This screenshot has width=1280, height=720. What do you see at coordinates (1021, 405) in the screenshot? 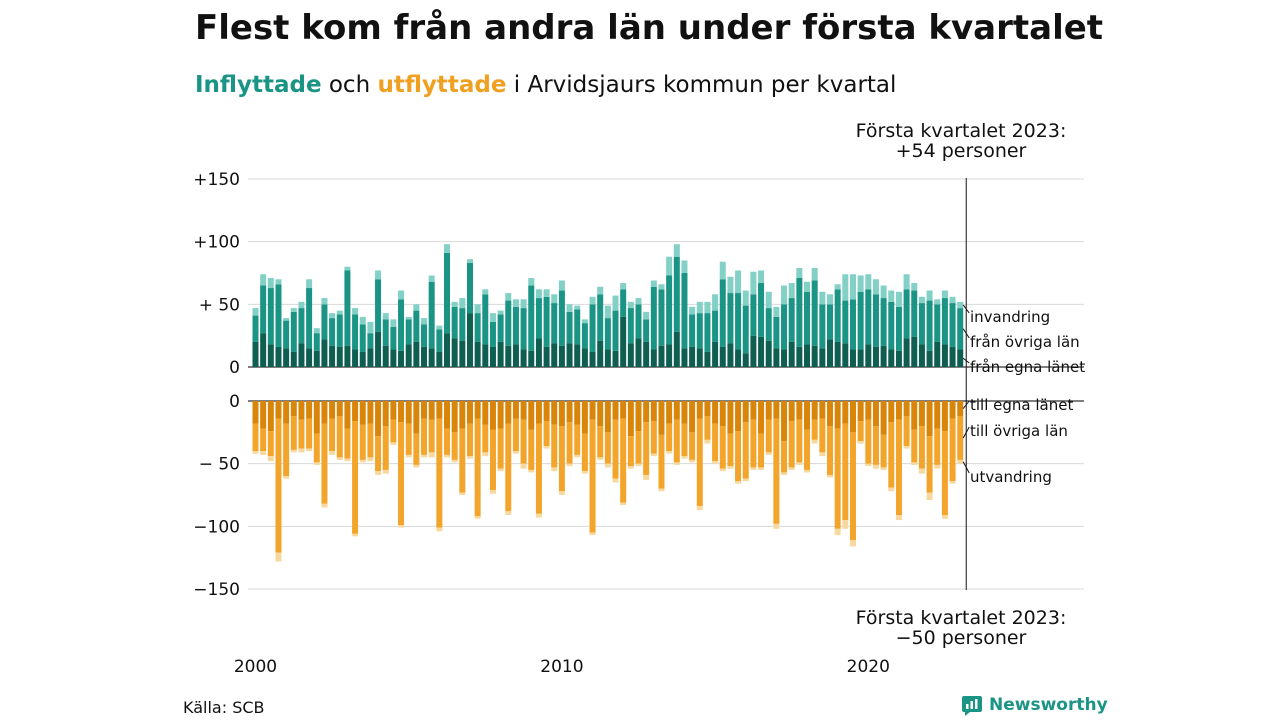
I see `series-label: till egna länet` at bounding box center [1021, 405].